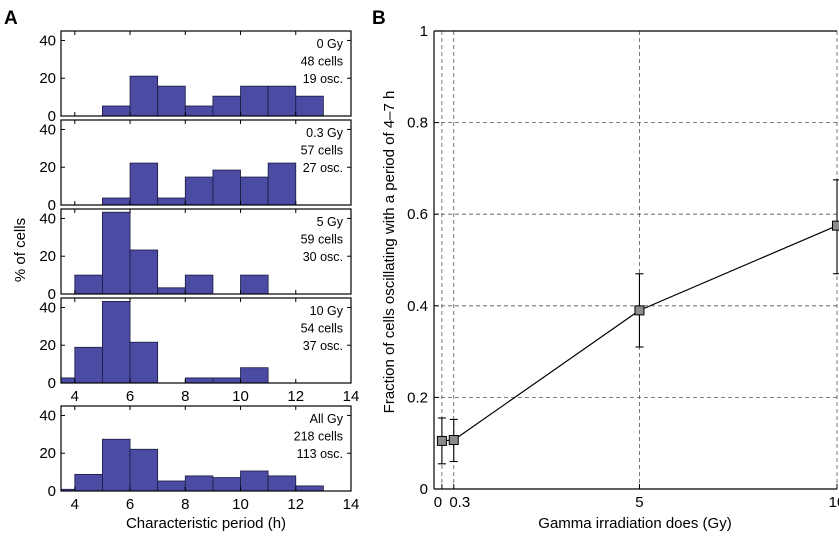 The width and height of the screenshot is (839, 538). What do you see at coordinates (379, 18) in the screenshot?
I see `panel-b-label: B` at bounding box center [379, 18].